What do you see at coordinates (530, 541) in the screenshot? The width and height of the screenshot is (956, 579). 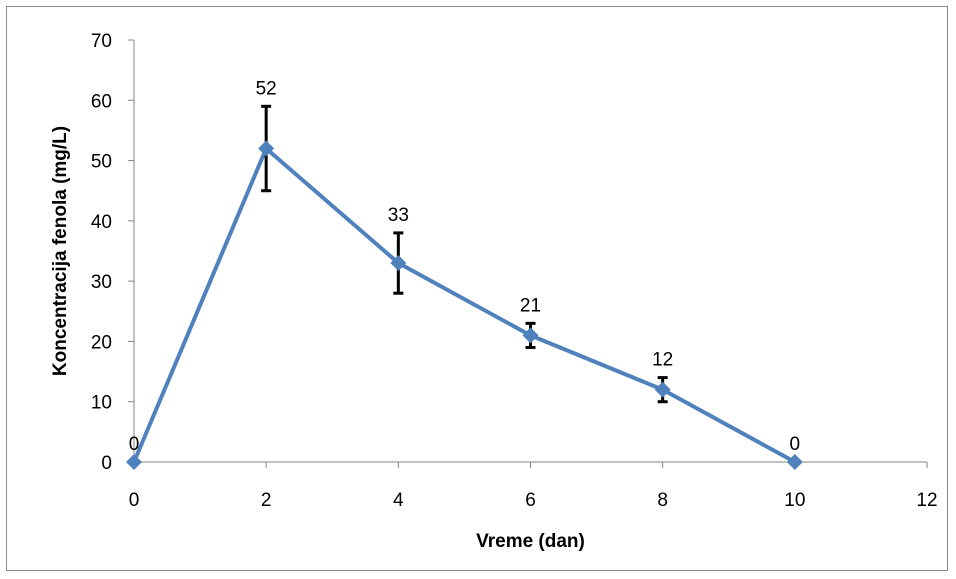 I see `x-axis-title: Vreme (dan)` at bounding box center [530, 541].